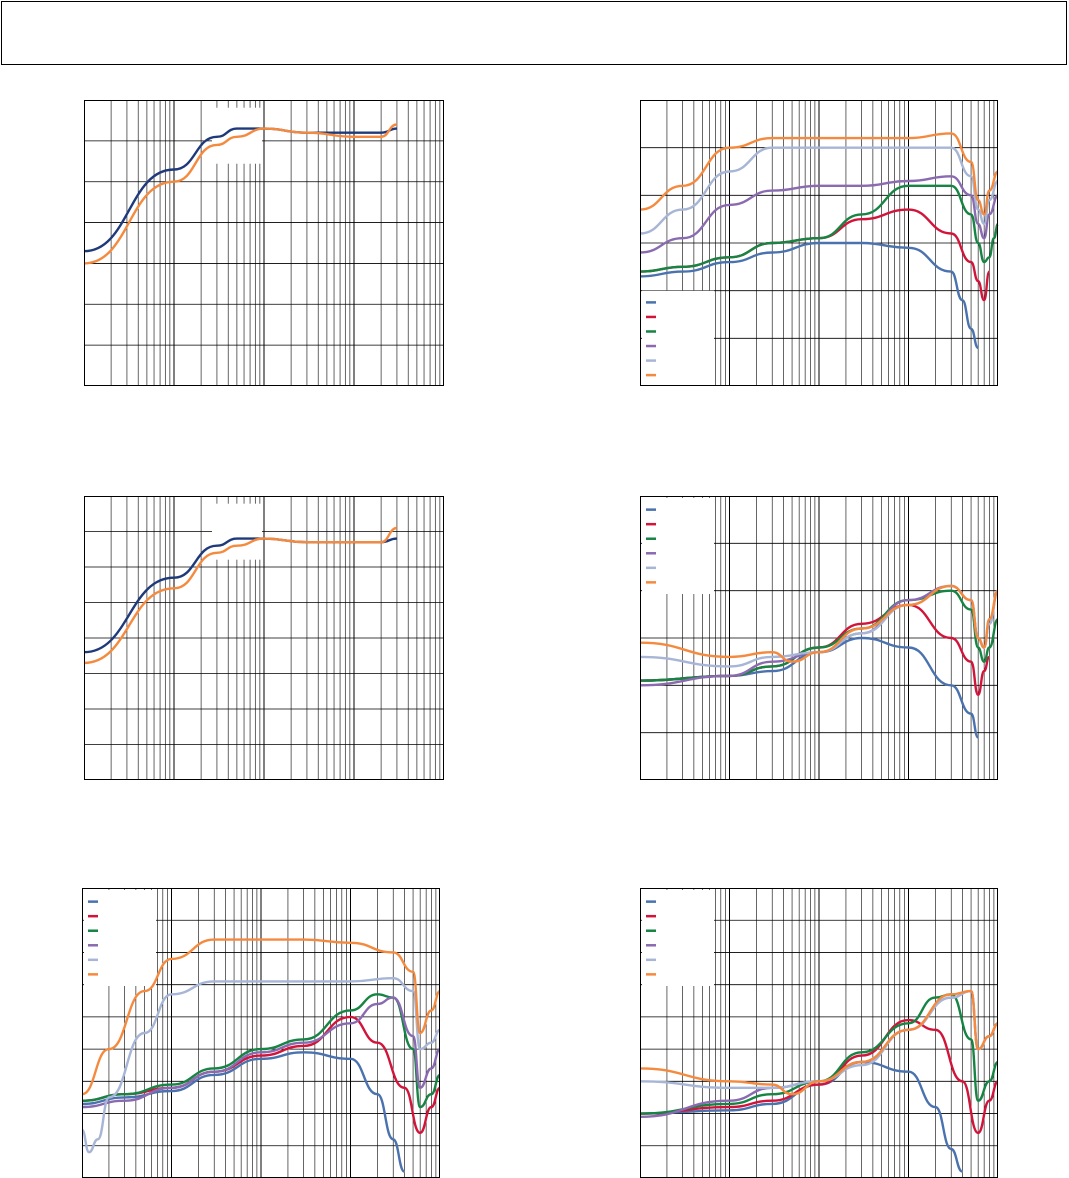  I want to click on chart-middle-left, so click(263, 638).